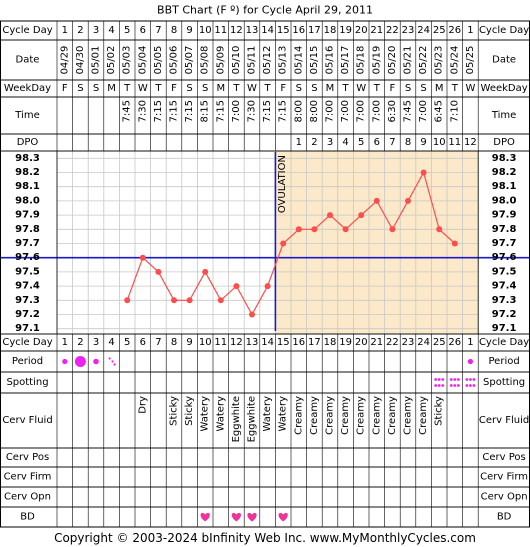  What do you see at coordinates (454, 60) in the screenshot?
I see `date-cell: 05/24` at bounding box center [454, 60].